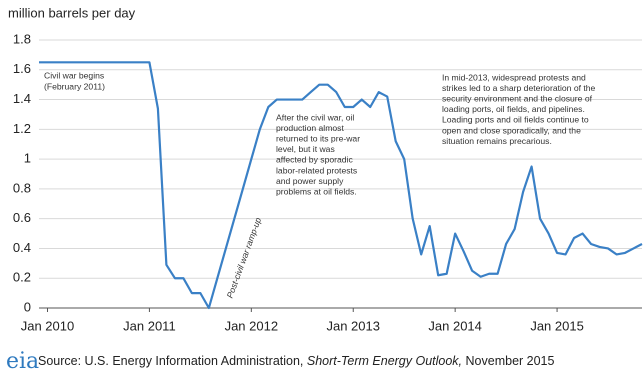 The image size is (644, 378). I want to click on y-tick-label: 1.6, so click(22, 68).